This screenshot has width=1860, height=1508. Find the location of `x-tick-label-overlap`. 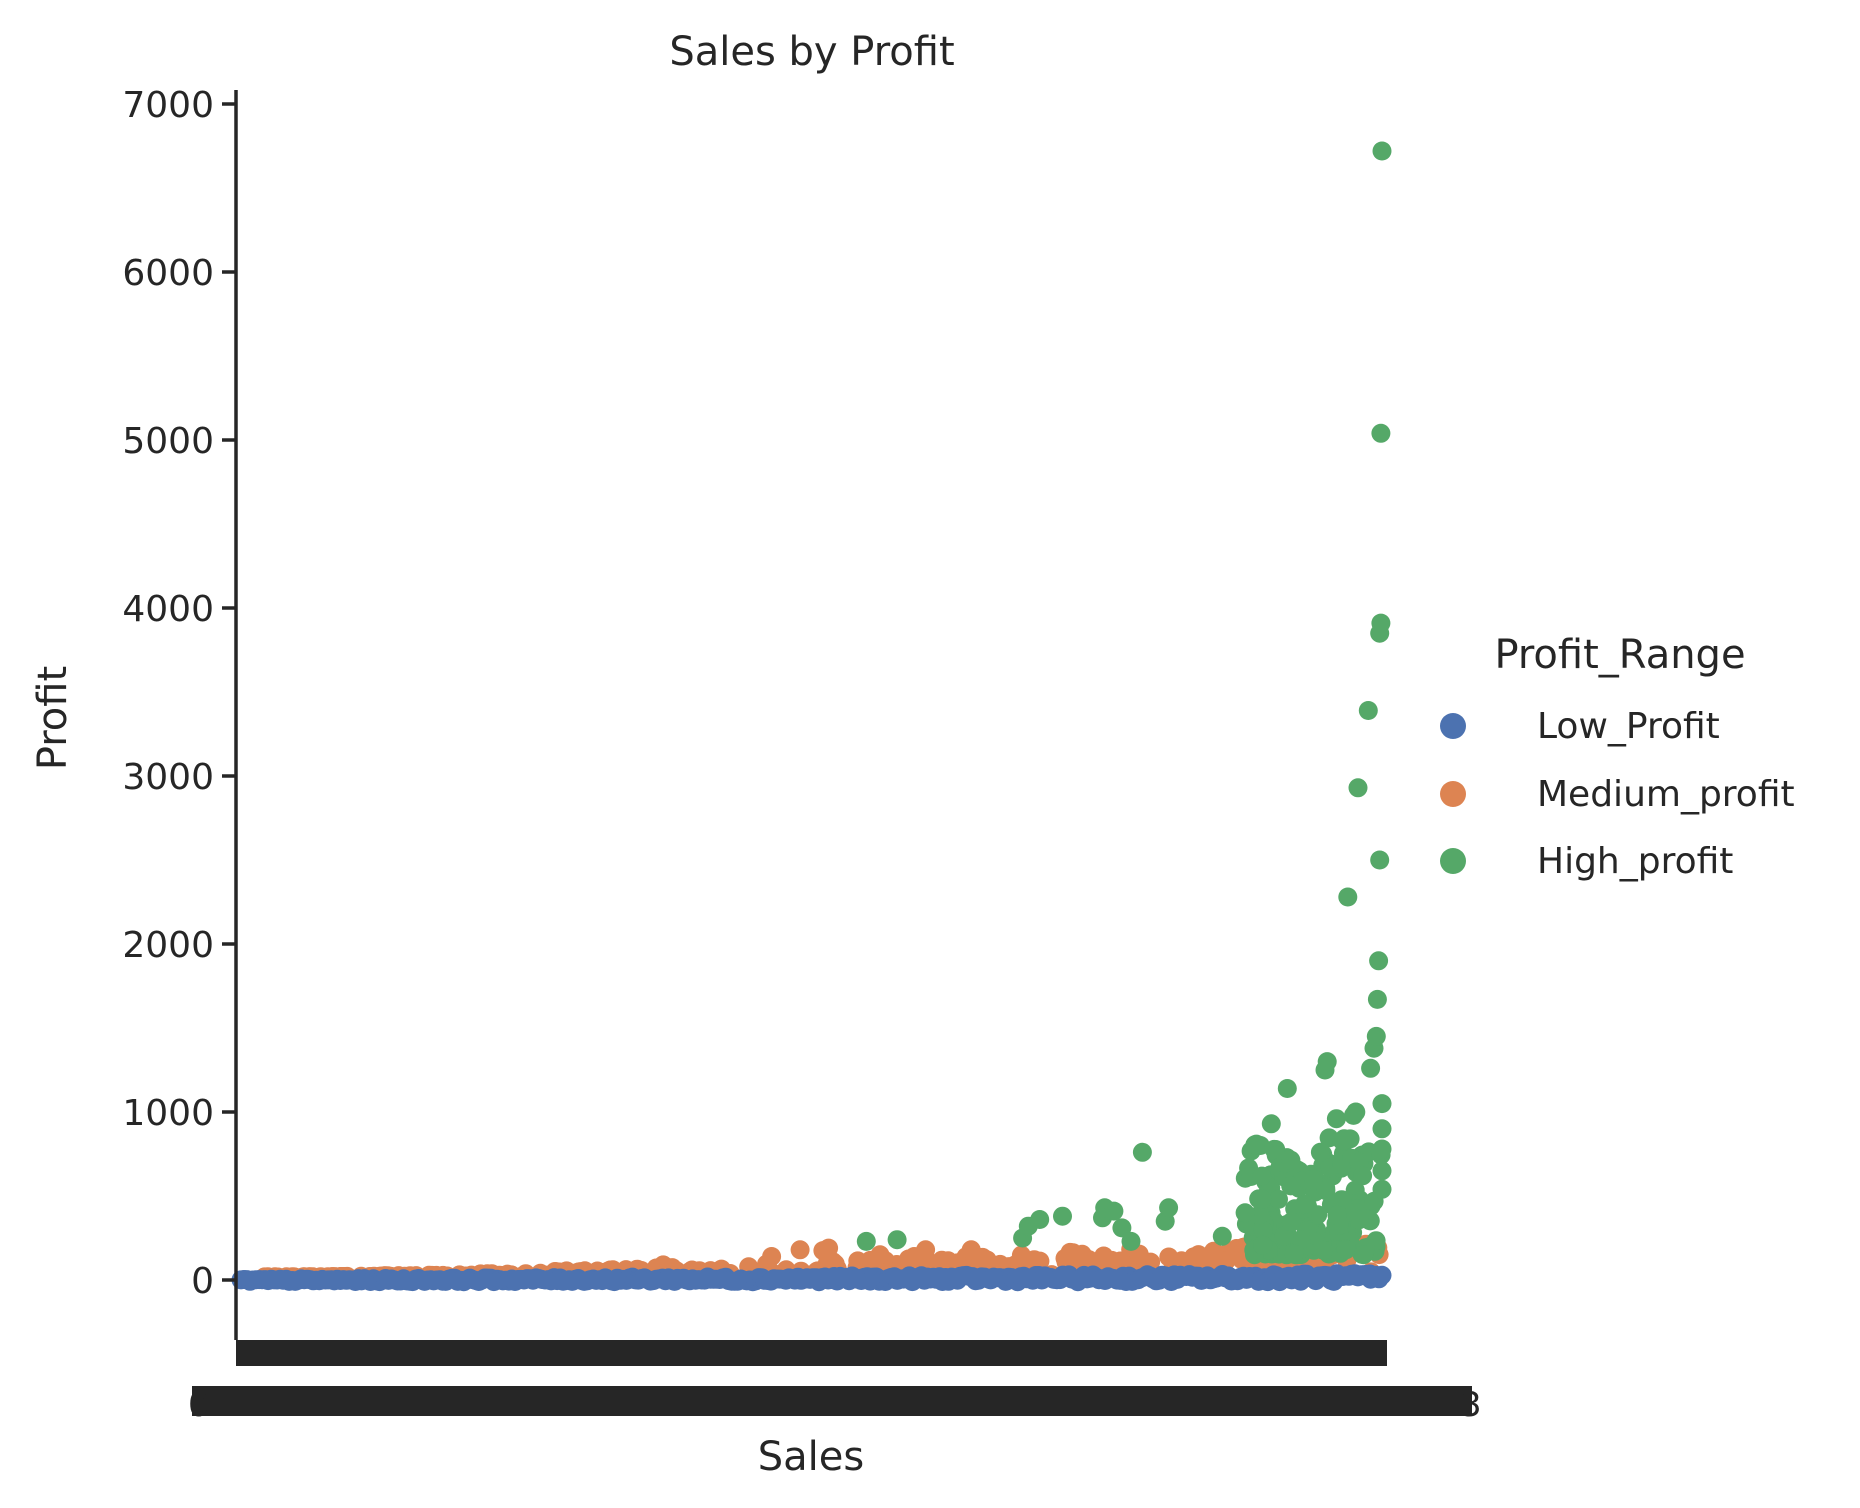

x-tick-label-overlap is located at coordinates (832, 1401).